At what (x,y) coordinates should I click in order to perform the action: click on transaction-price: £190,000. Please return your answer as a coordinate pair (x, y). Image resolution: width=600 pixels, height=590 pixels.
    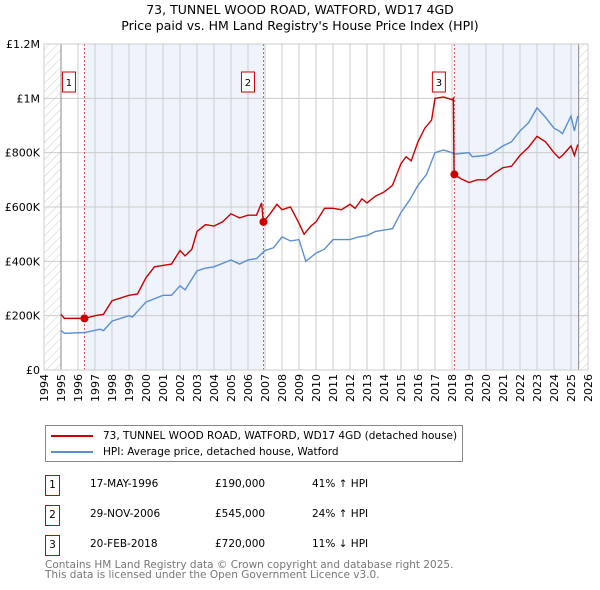
    Looking at the image, I should click on (240, 484).